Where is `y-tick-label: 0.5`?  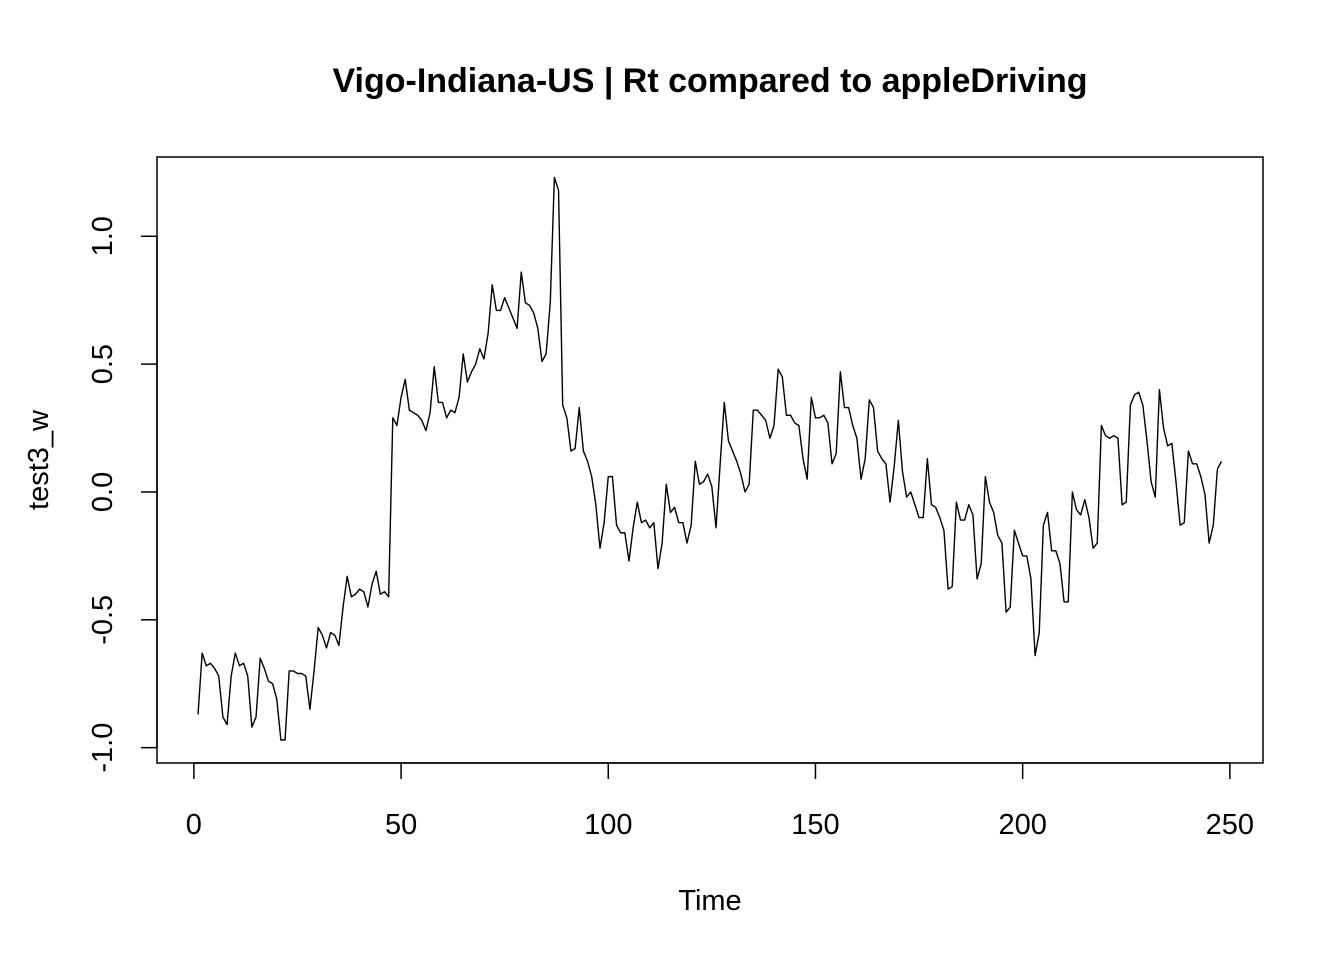
y-tick-label: 0.5 is located at coordinates (103, 364).